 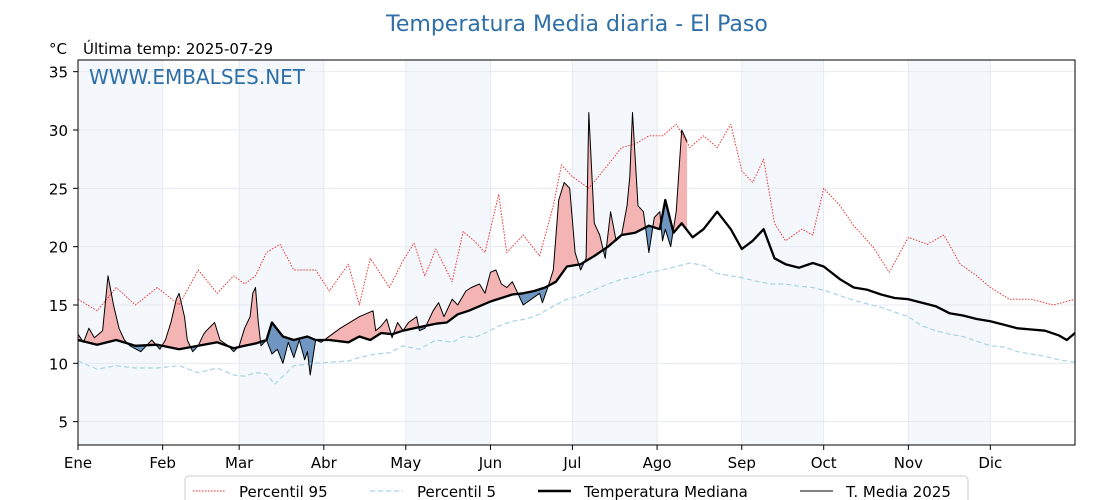 What do you see at coordinates (63, 423) in the screenshot?
I see `y-tick-label-5: 5` at bounding box center [63, 423].